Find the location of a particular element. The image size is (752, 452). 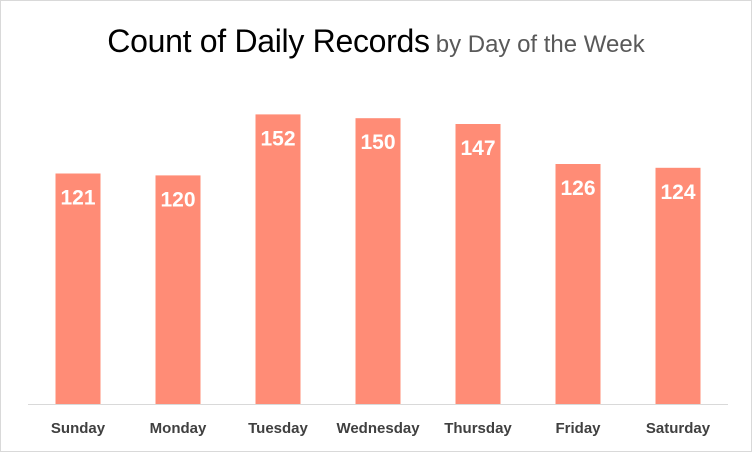

bar-sunday is located at coordinates (78, 288).